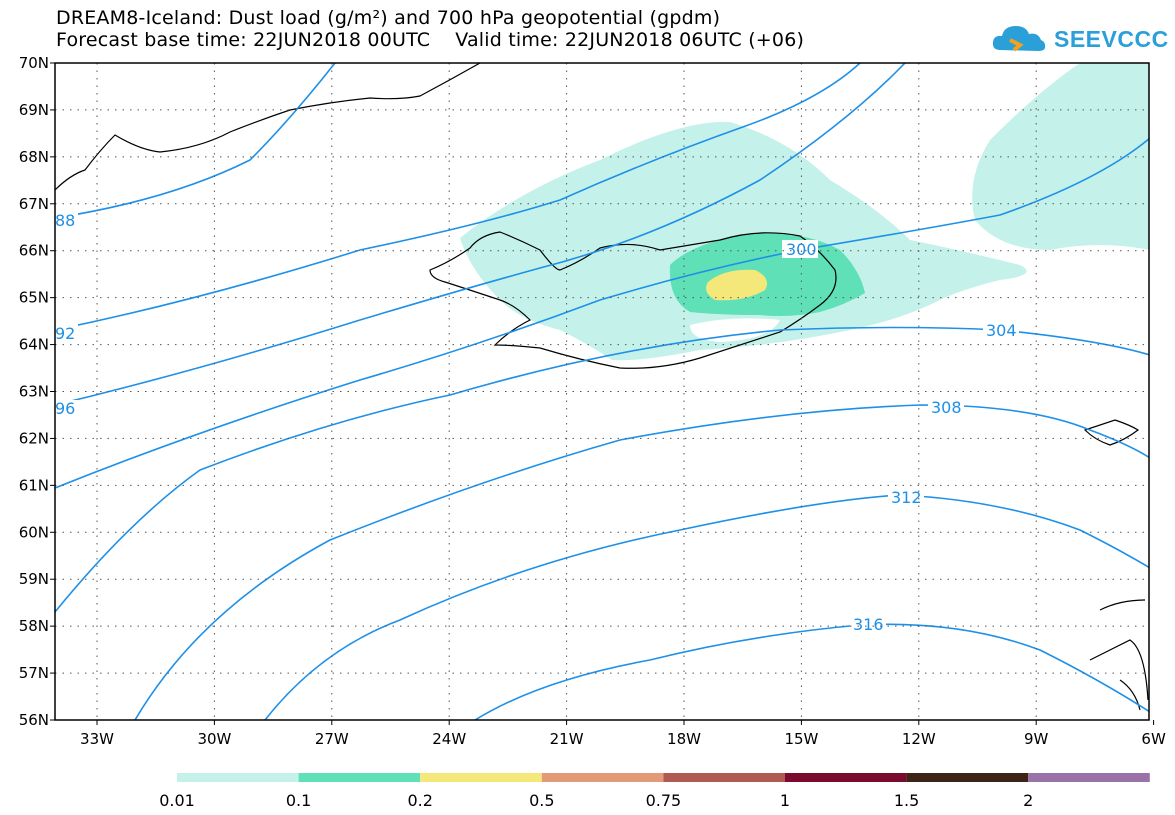  What do you see at coordinates (919, 739) in the screenshot?
I see `longitude-label: 12W` at bounding box center [919, 739].